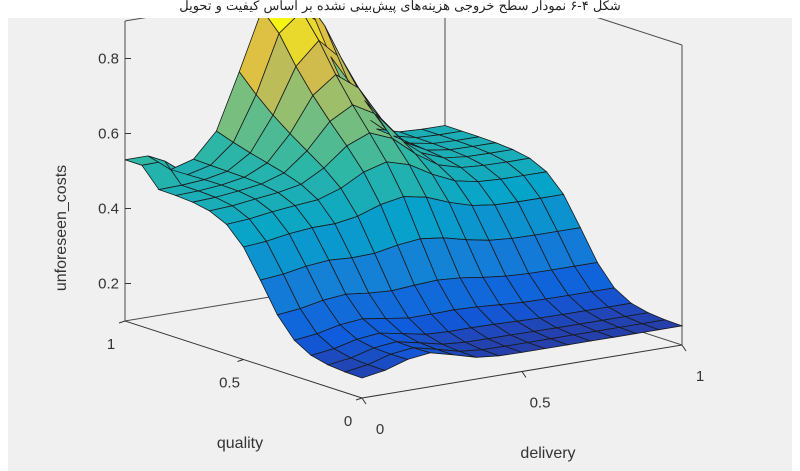 This screenshot has width=800, height=471. What do you see at coordinates (380, 429) in the screenshot?
I see `delivery-tick-label: 0` at bounding box center [380, 429].